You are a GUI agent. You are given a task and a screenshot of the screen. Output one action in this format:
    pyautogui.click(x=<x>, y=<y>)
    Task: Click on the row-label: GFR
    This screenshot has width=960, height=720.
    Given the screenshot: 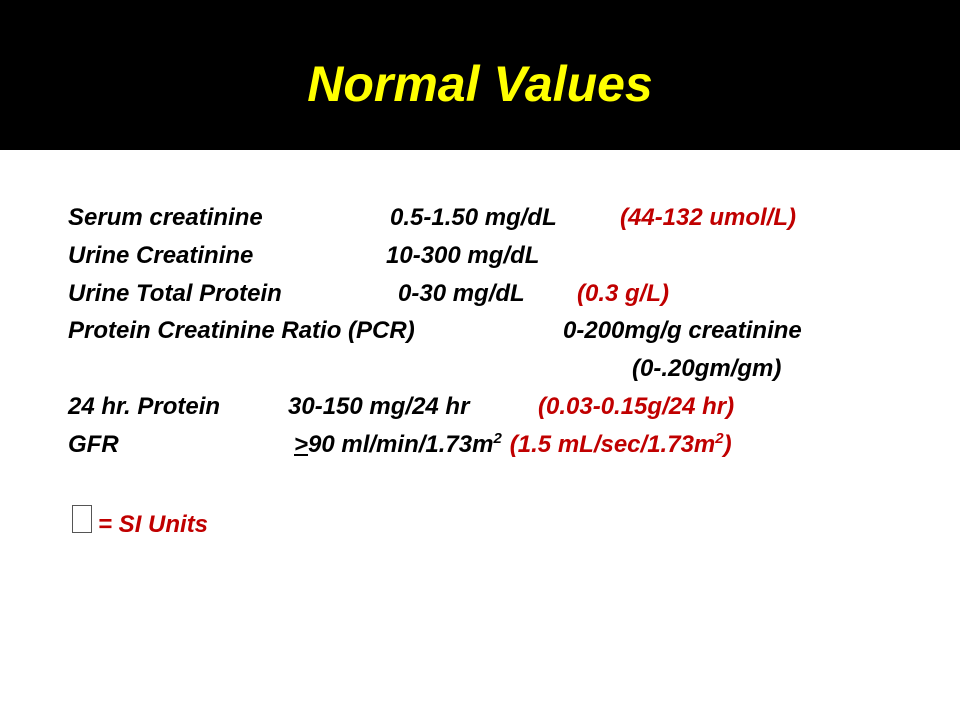 What is the action you would take?
    pyautogui.click(x=93, y=444)
    